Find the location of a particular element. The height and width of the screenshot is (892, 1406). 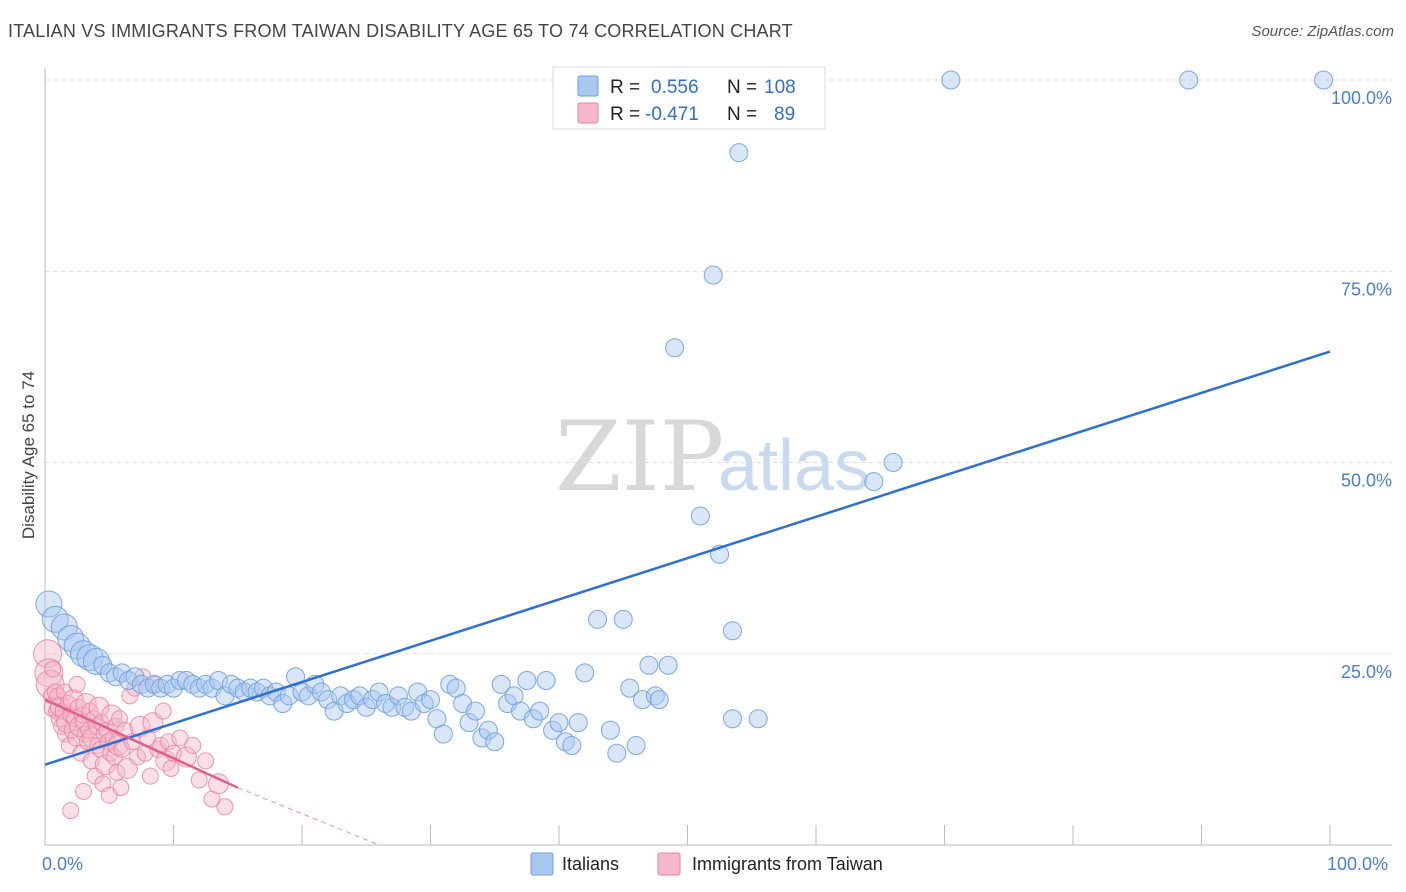

legend-r-value-1: 0.556 is located at coordinates (675, 87).